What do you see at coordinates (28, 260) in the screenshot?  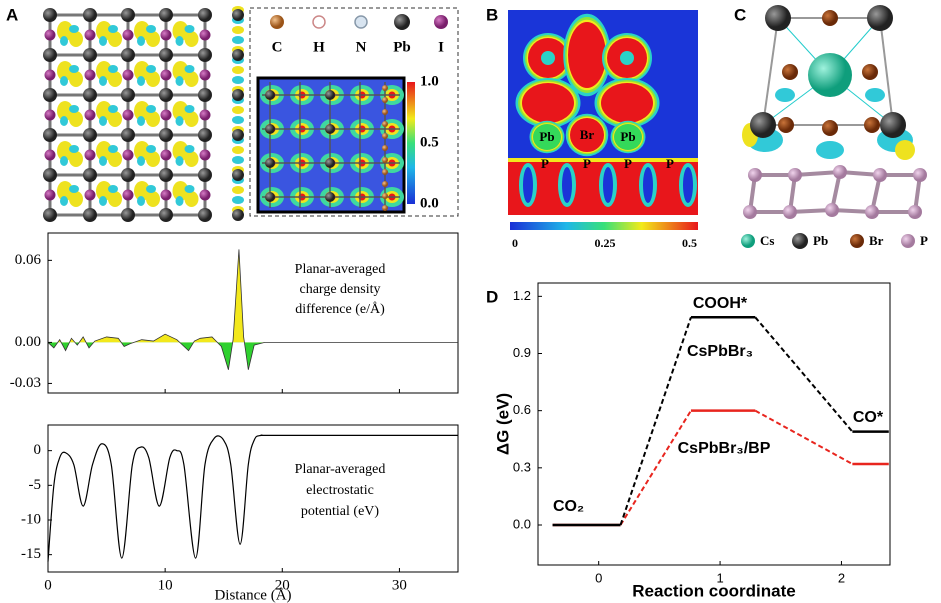 I see `y-tick-label: 0.06` at bounding box center [28, 260].